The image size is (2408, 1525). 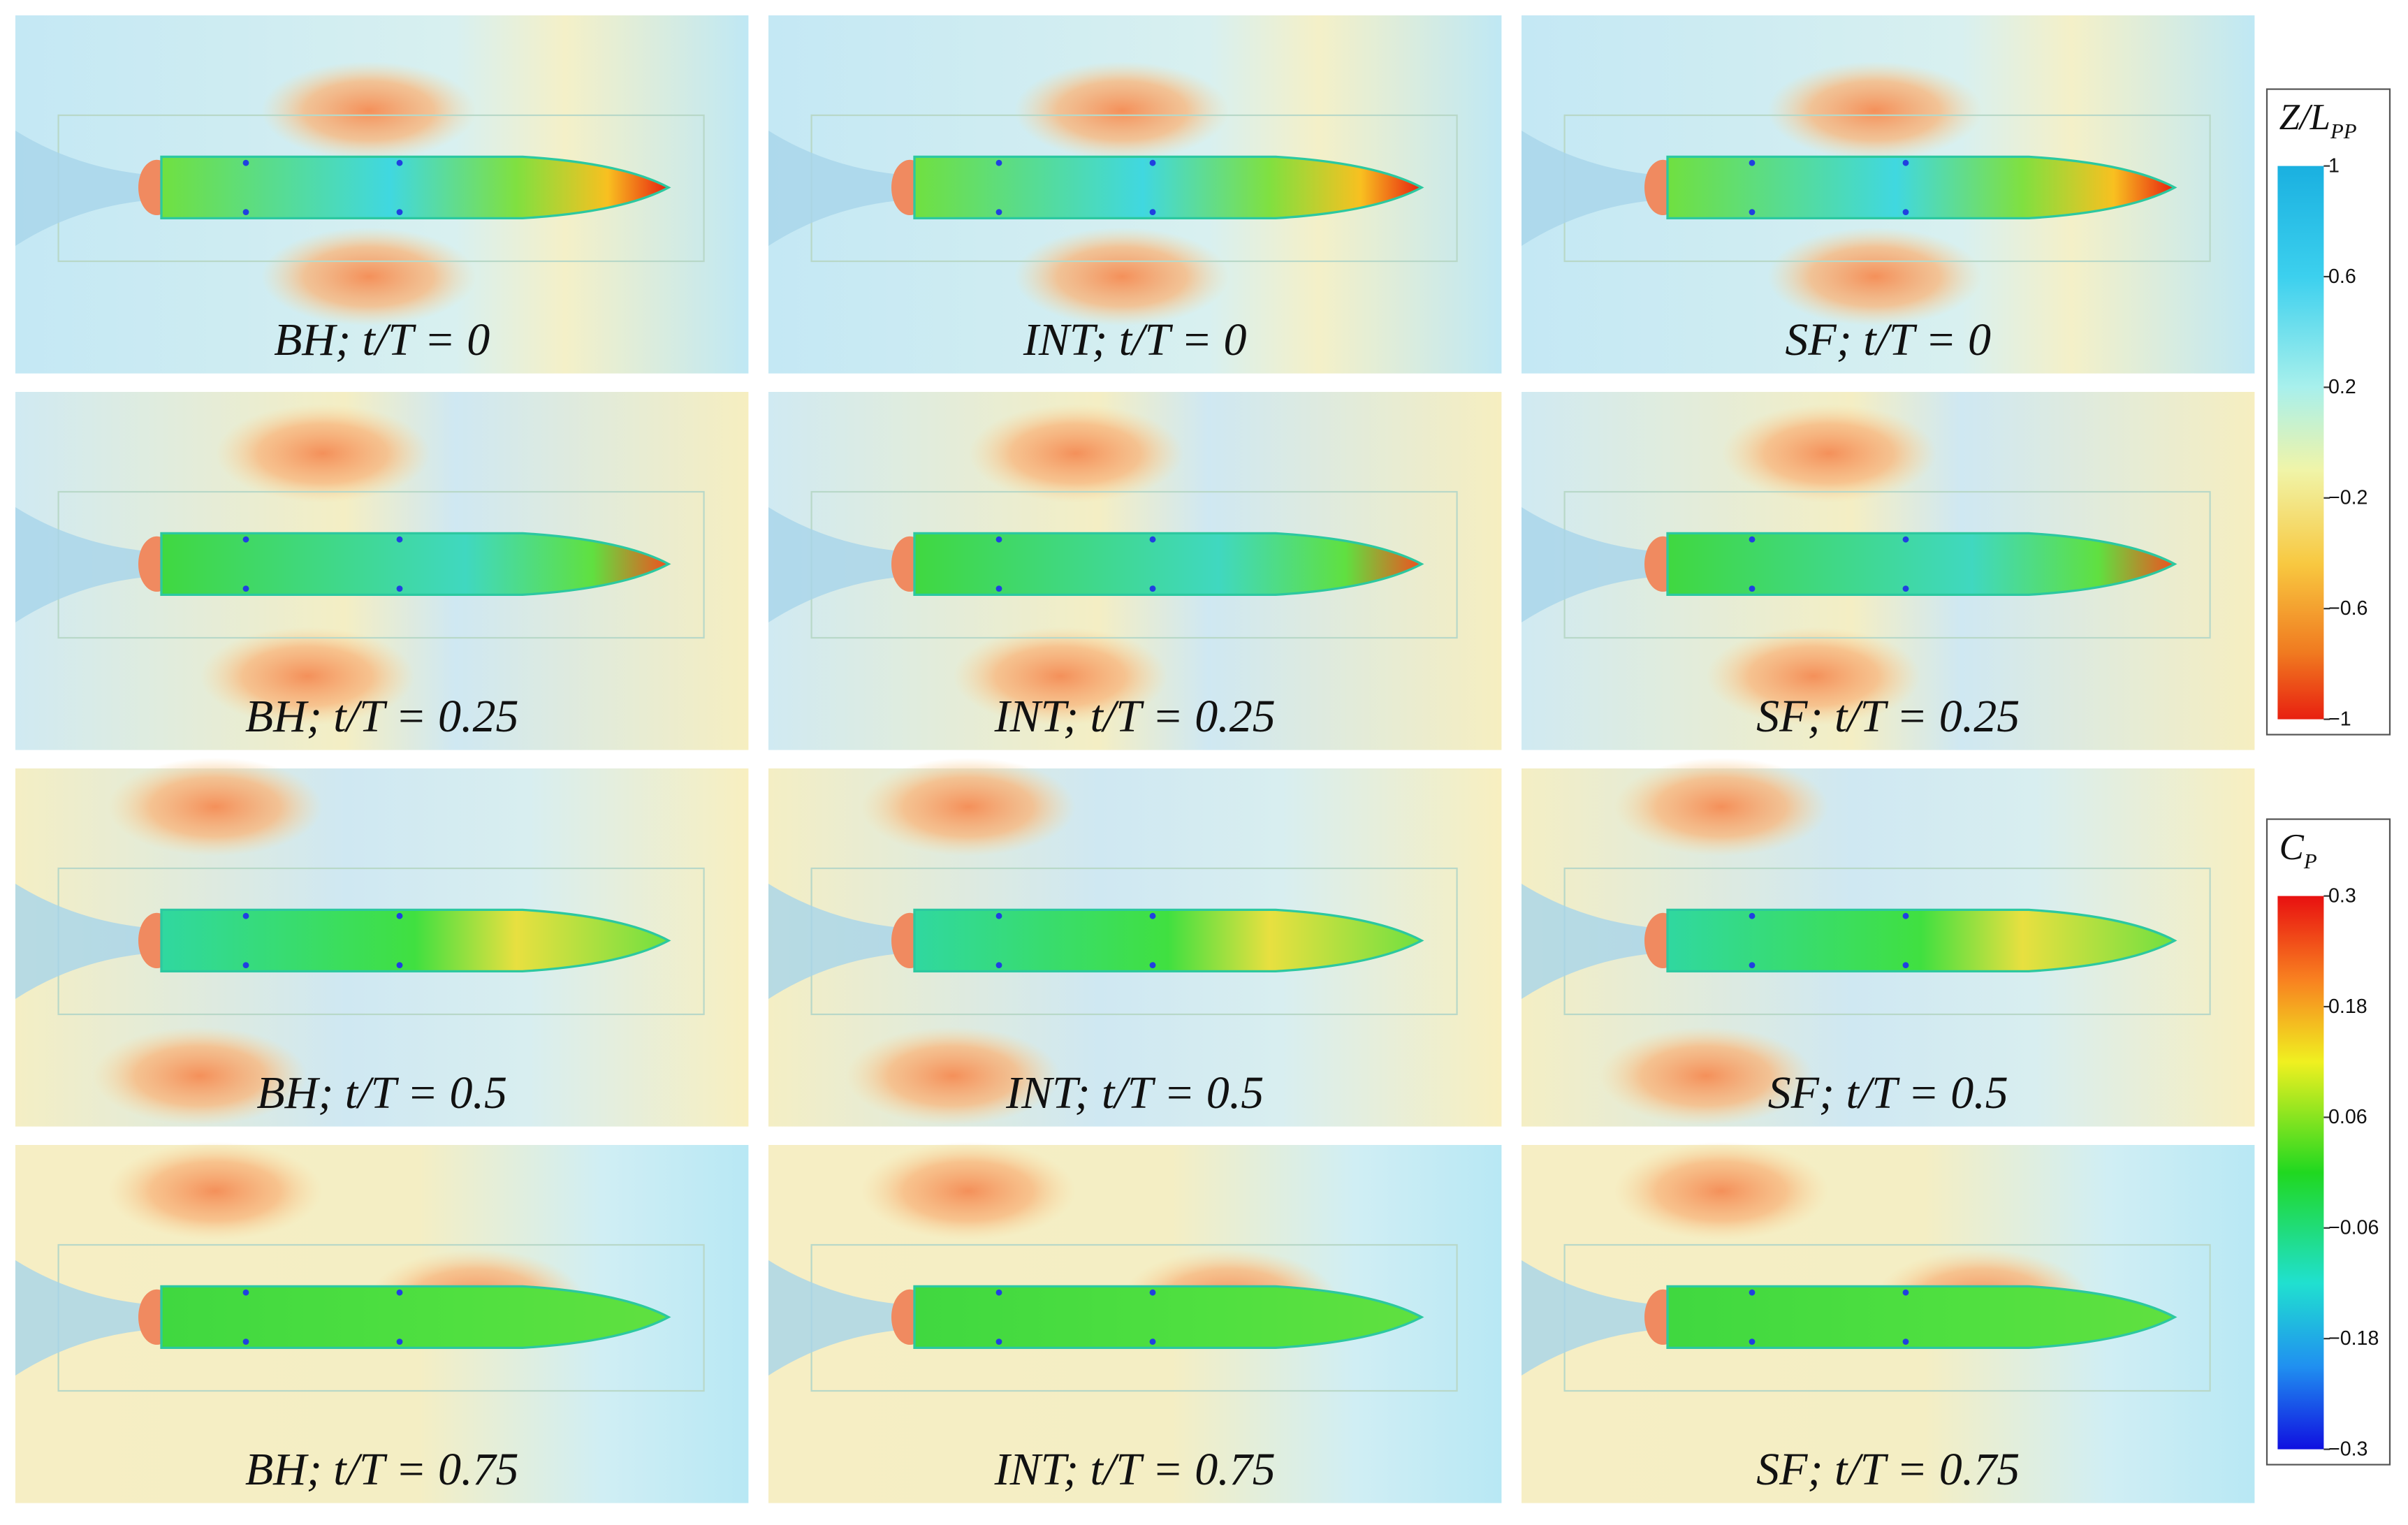 I want to click on colorbar-tick-label: 1, so click(x=2334, y=165).